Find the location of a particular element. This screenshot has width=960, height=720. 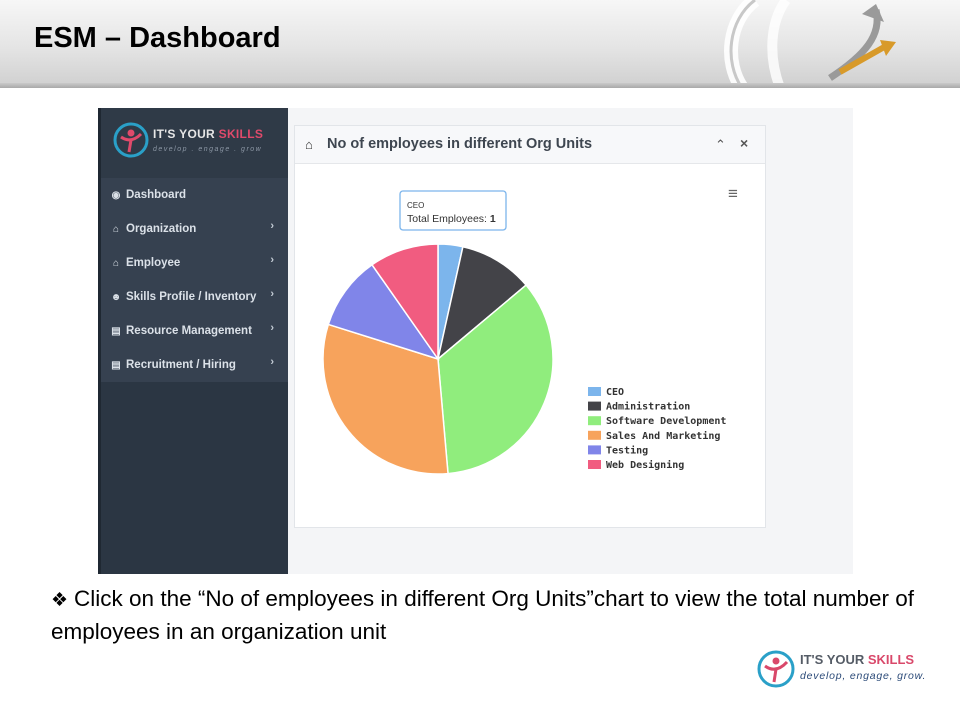

sidebar-item-label: Skills Profile / Inventory is located at coordinates (191, 297).